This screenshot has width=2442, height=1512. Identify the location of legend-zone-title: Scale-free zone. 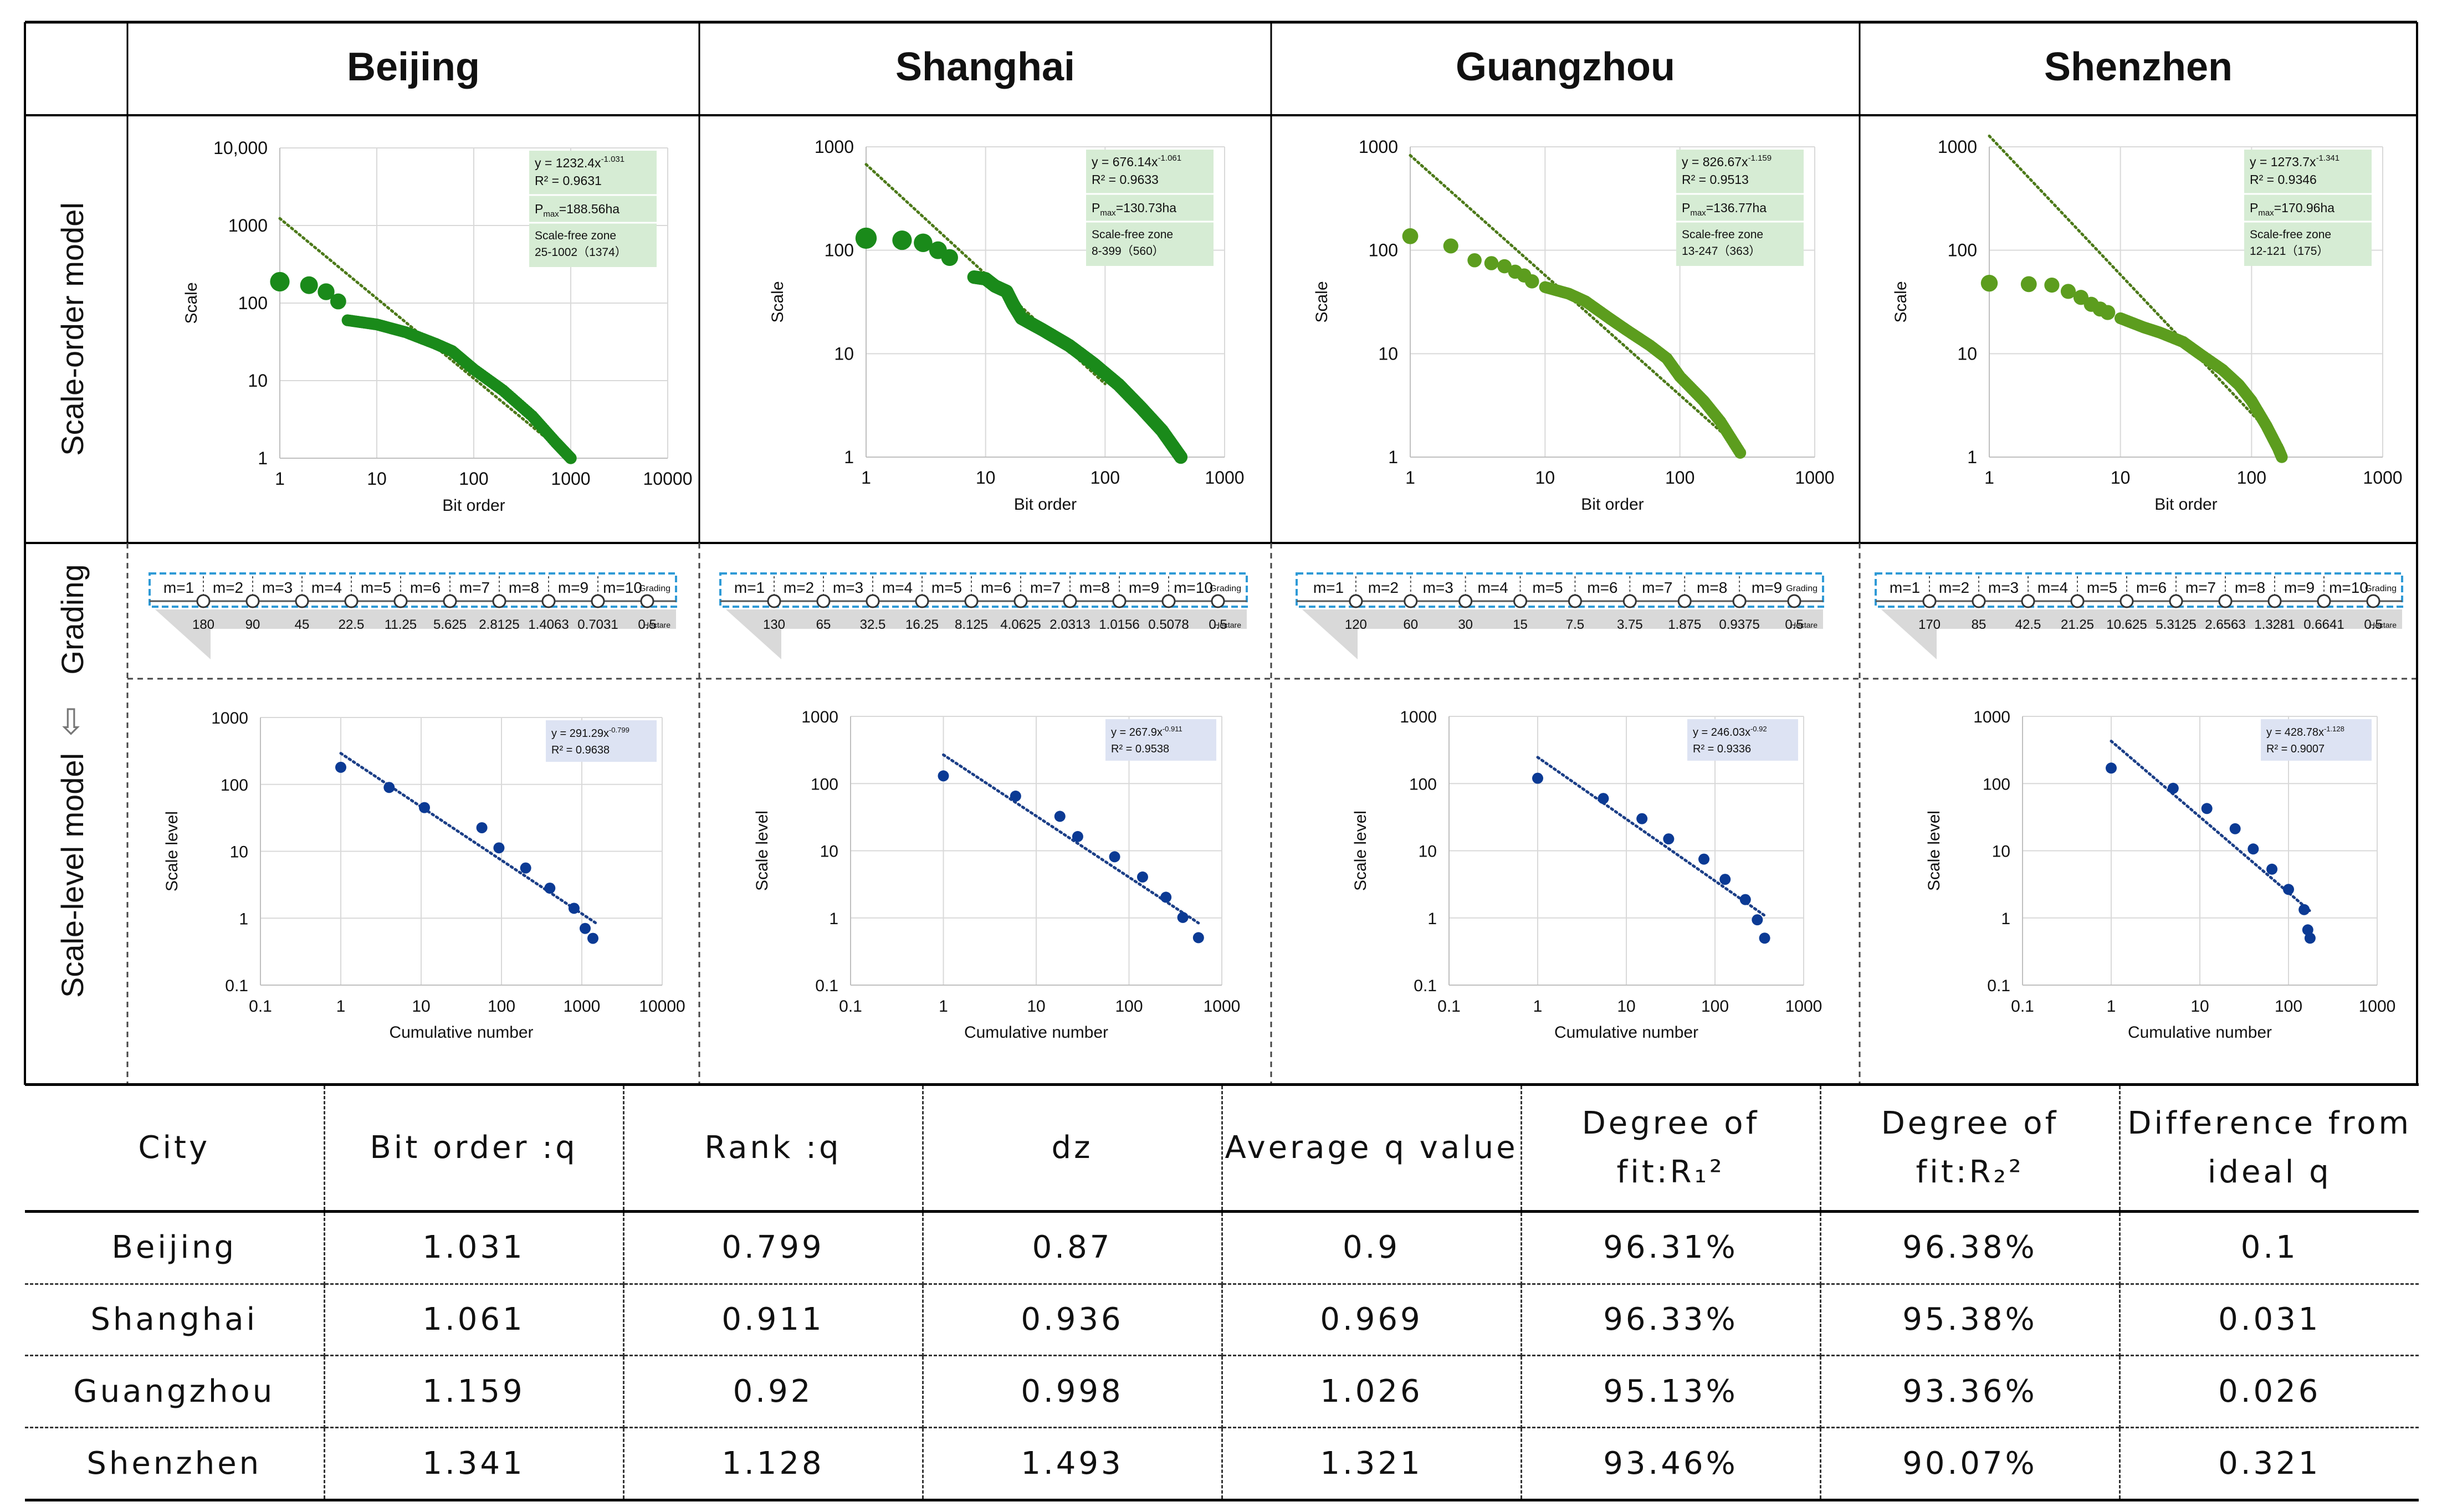
(1722, 235).